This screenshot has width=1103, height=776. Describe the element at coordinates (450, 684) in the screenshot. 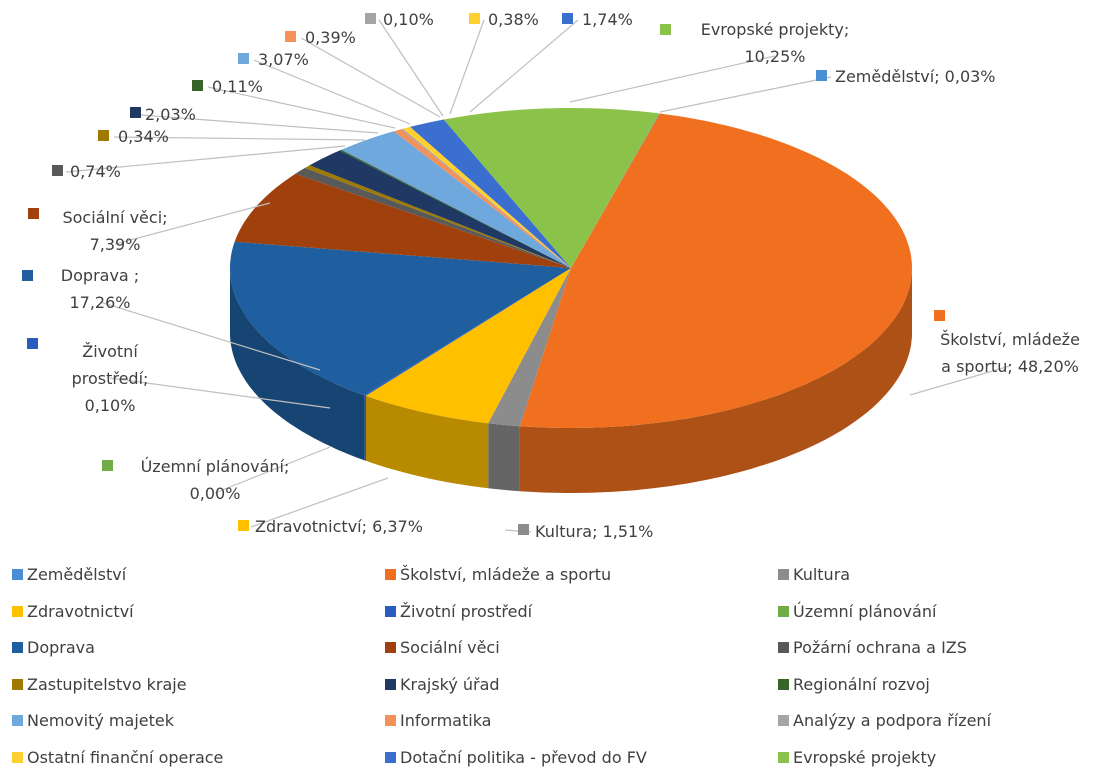

I see `legend-label: Krajský úřad` at that location.